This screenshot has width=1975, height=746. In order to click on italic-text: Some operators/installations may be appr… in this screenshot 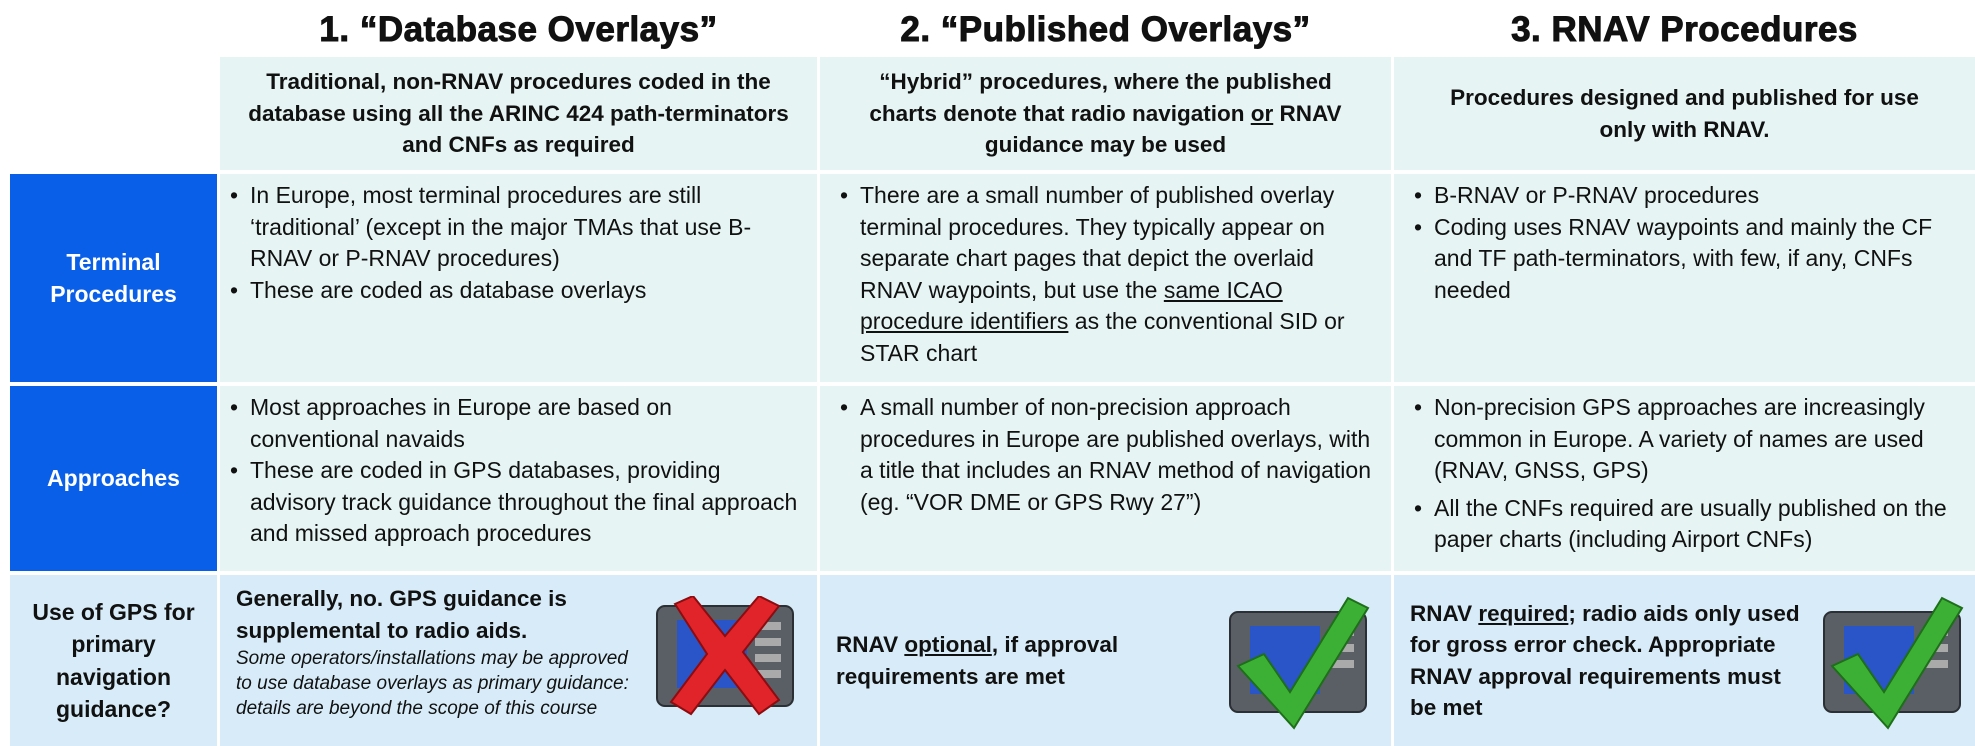, I will do `click(432, 684)`.